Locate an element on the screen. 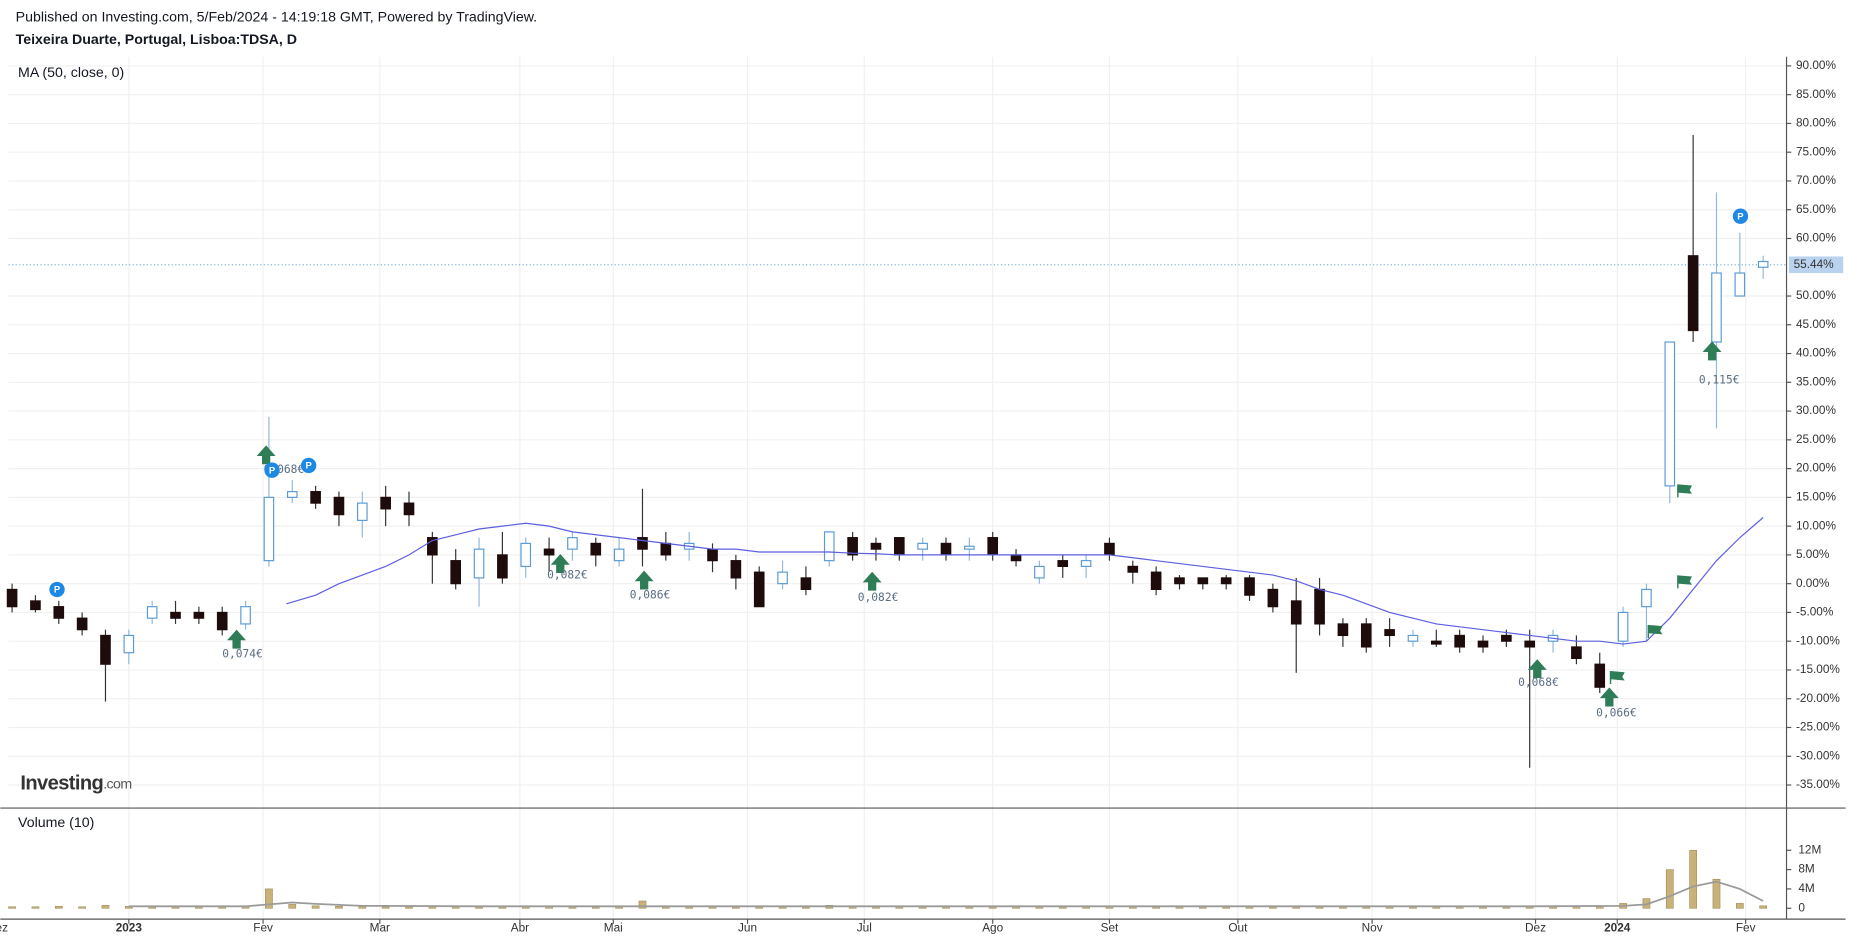 Image resolution: width=1853 pixels, height=943 pixels. y-tick-label: 50.00% is located at coordinates (1816, 295).